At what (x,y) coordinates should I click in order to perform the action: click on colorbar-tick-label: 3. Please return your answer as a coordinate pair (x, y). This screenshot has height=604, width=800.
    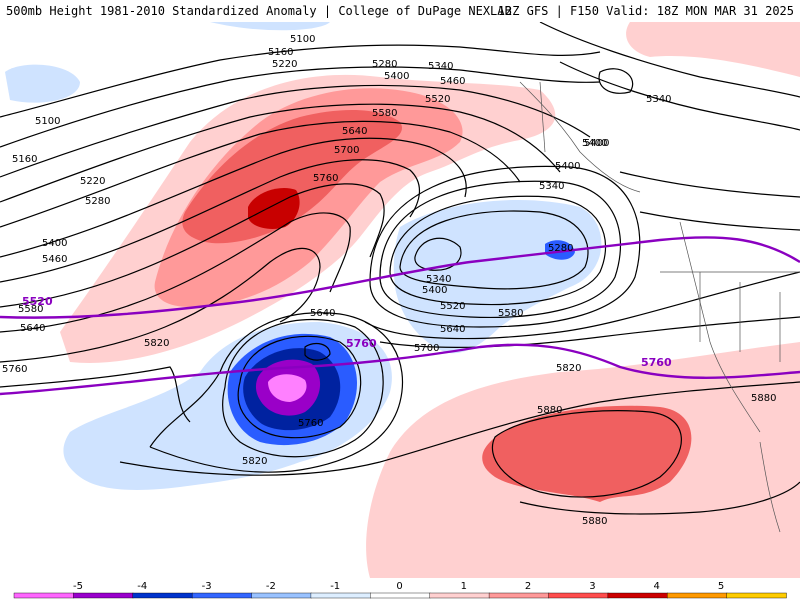
    Looking at the image, I should click on (592, 586).